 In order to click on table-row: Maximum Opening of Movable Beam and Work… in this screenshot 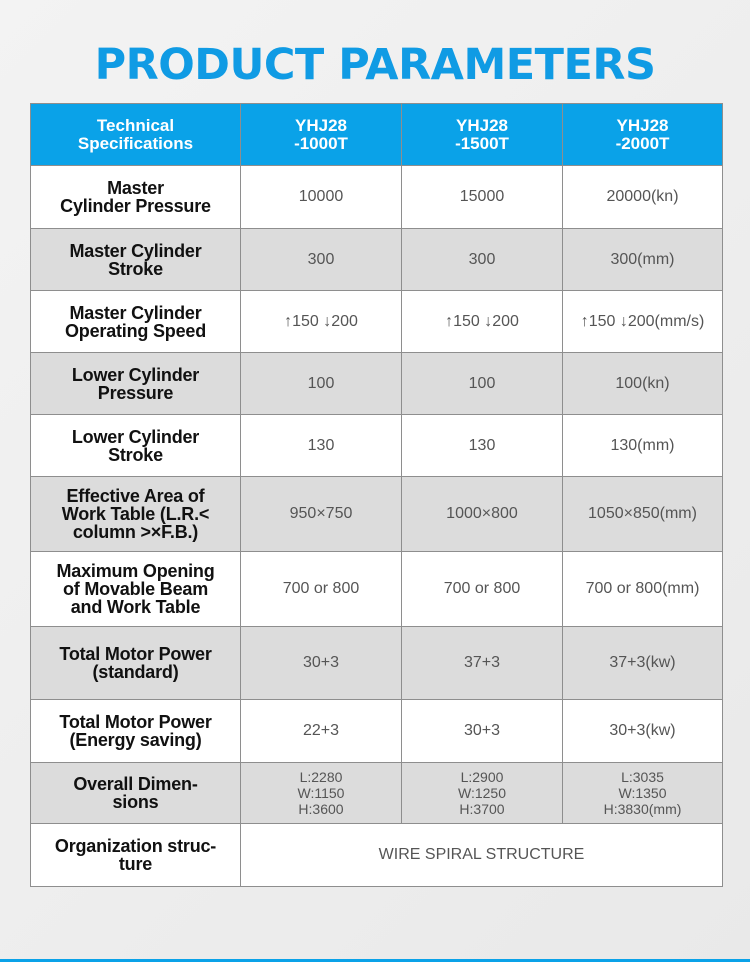, I will do `click(376, 589)`.